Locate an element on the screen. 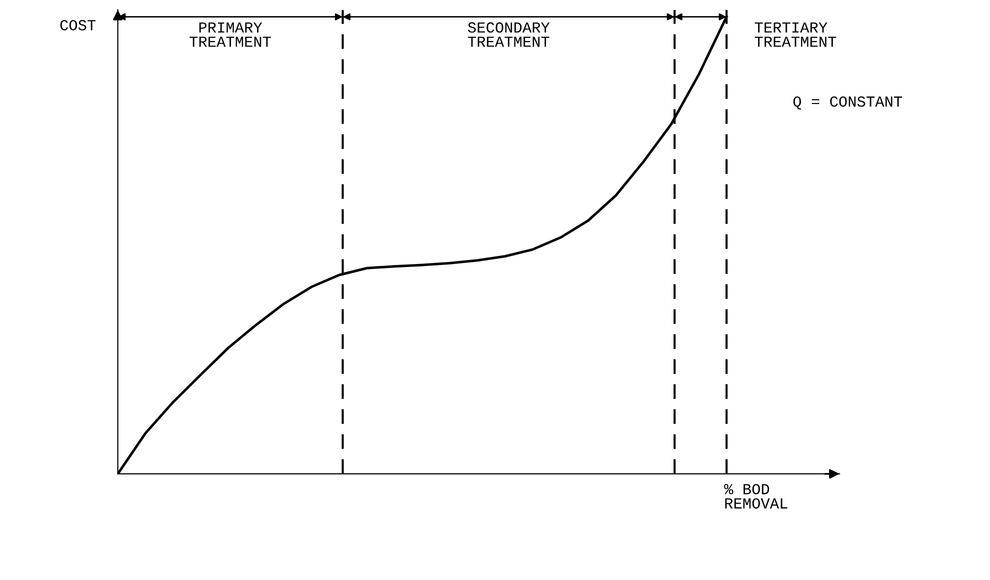 The height and width of the screenshot is (580, 990). y-axis-title: COST is located at coordinates (78, 25).